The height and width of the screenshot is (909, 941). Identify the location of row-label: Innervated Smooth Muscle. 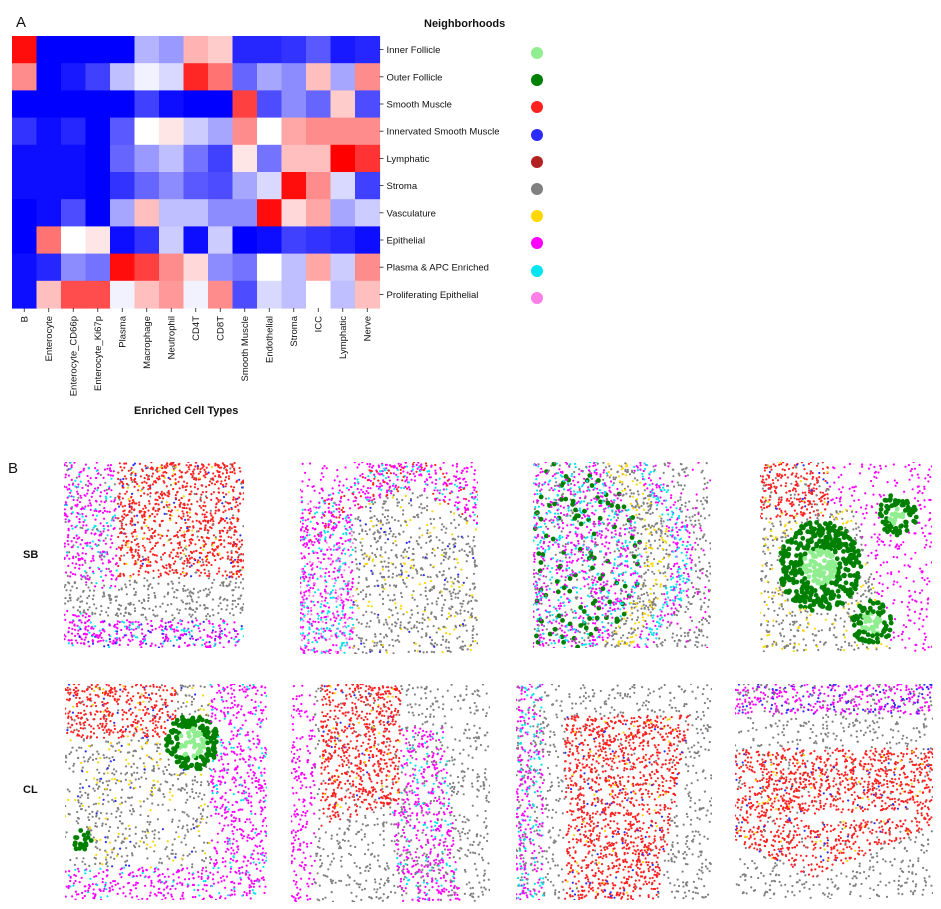
(443, 132).